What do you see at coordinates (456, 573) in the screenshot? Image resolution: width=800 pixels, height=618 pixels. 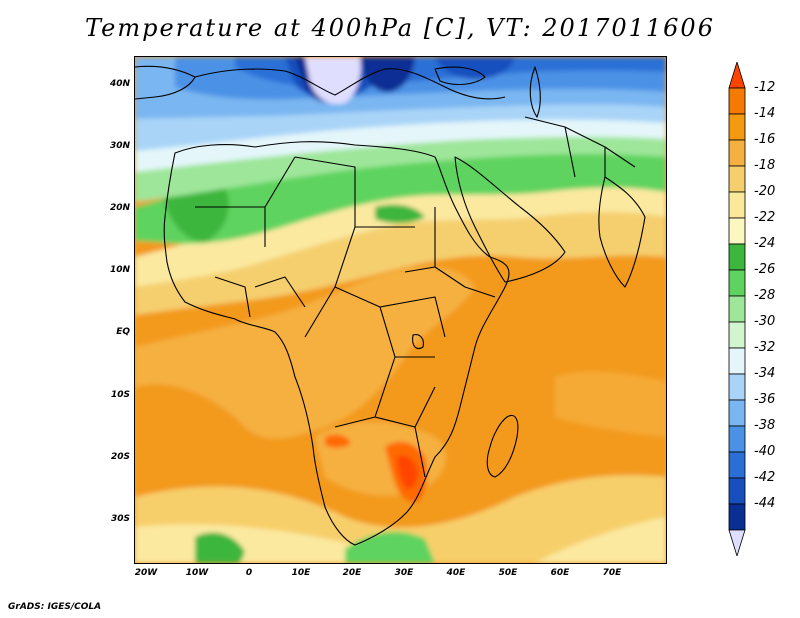 I see `lon-label-40e: 40E` at bounding box center [456, 573].